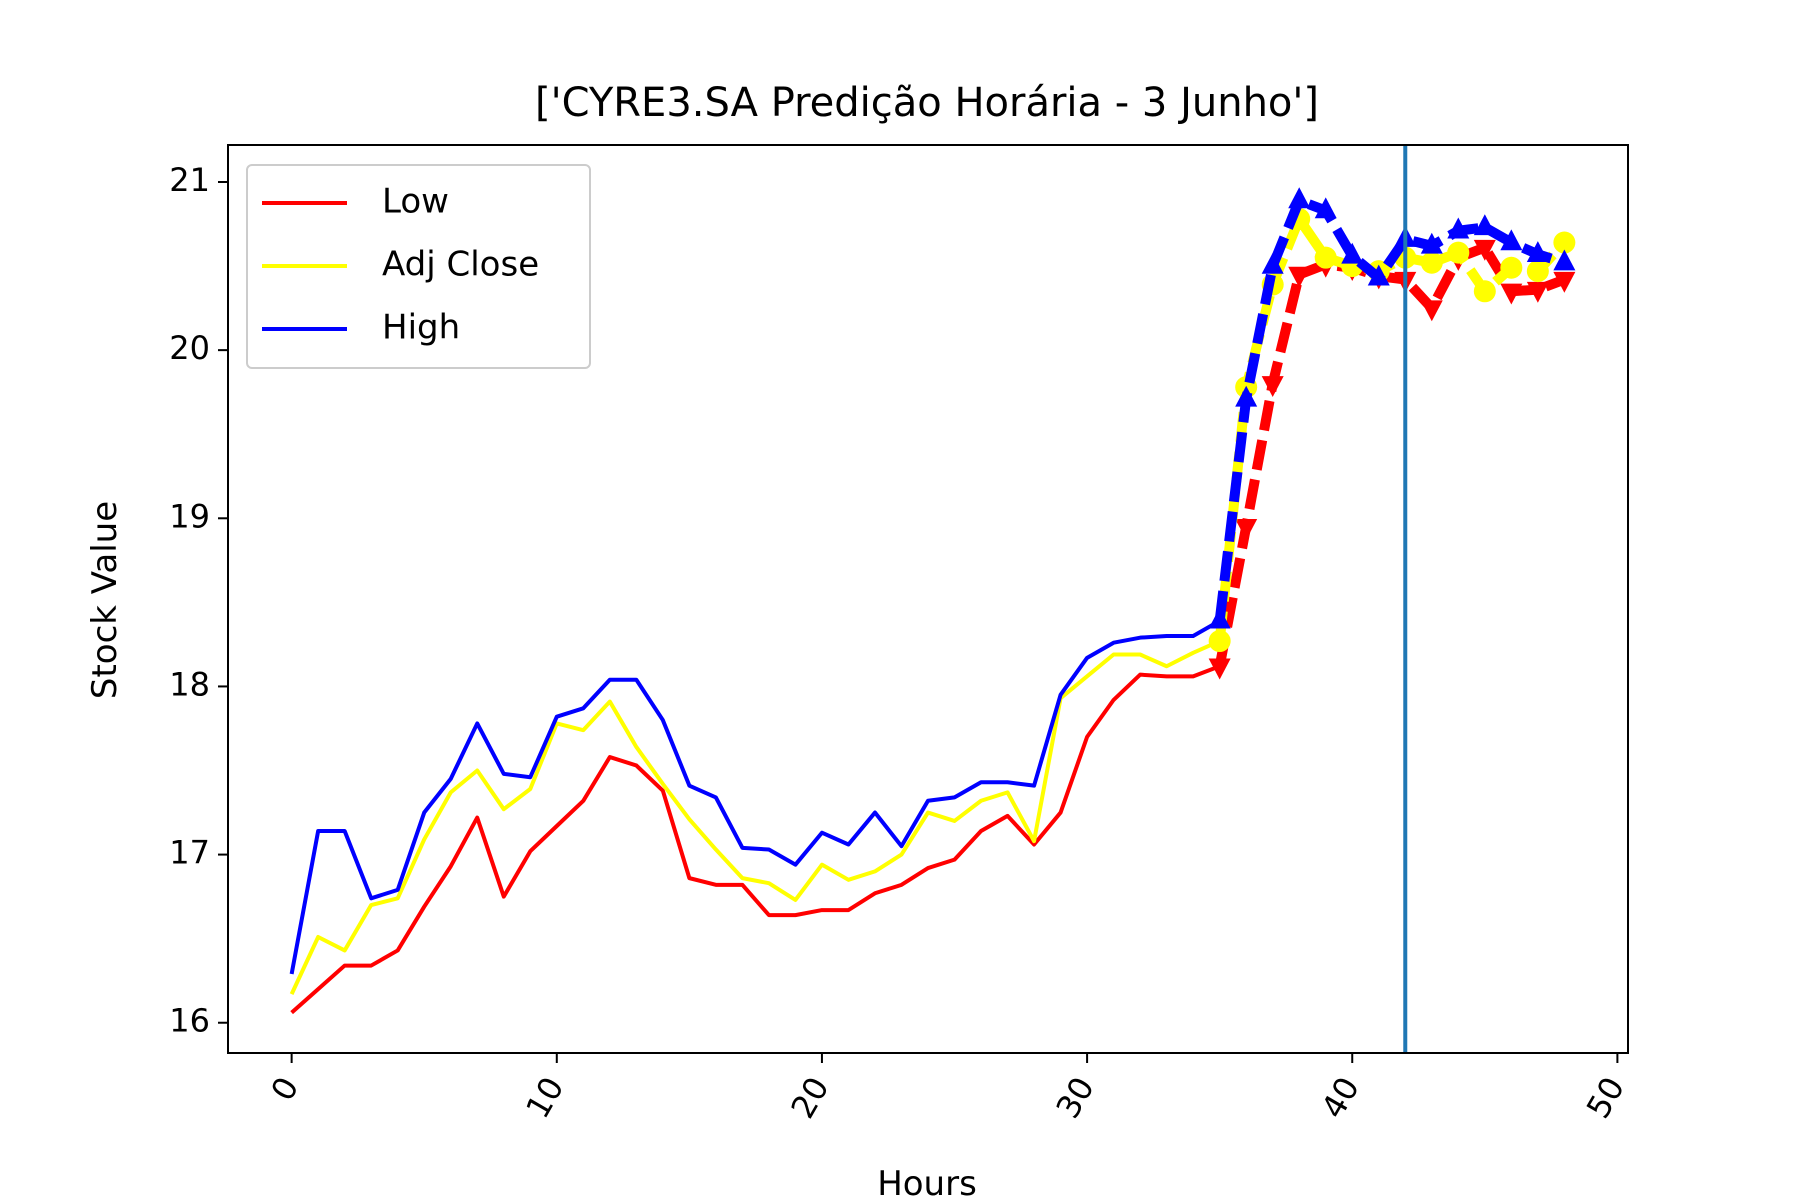 This screenshot has width=1800, height=1200. What do you see at coordinates (189, 853) in the screenshot?
I see `y-tick-label: 17` at bounding box center [189, 853].